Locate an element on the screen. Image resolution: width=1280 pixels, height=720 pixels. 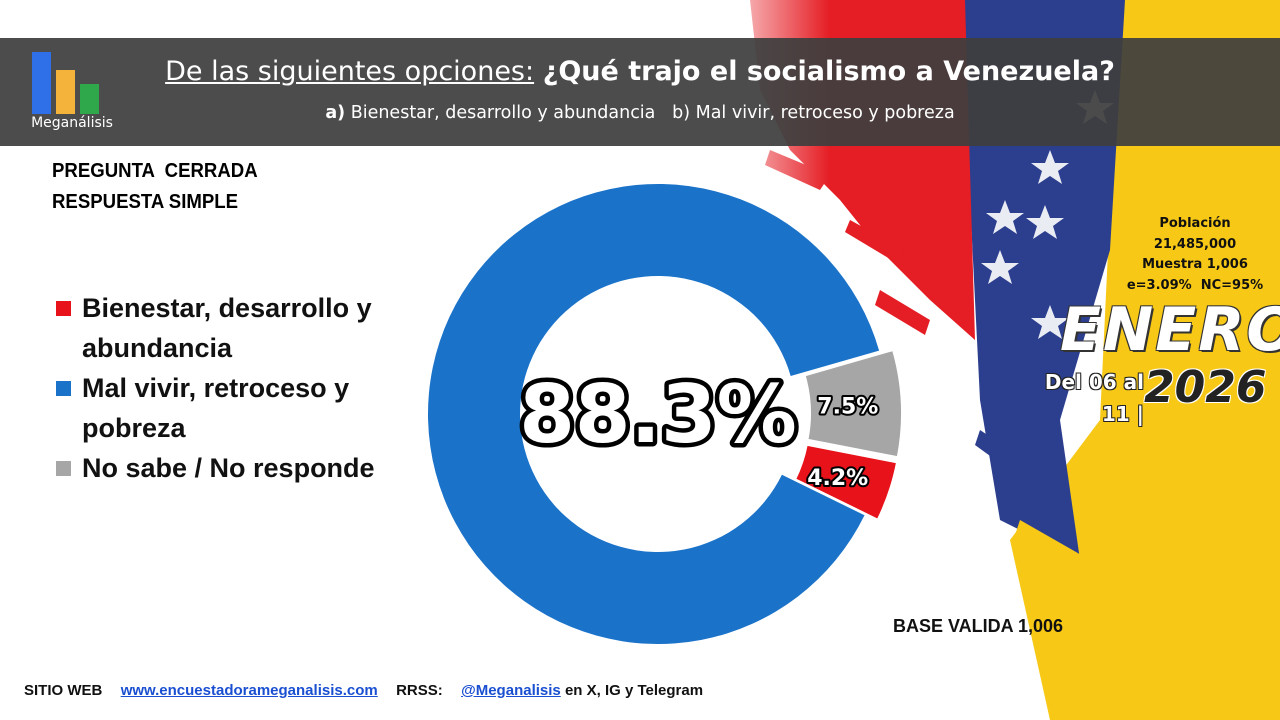
footer-web-link: www.encuestadorameganalisis.com is located at coordinates (249, 690).